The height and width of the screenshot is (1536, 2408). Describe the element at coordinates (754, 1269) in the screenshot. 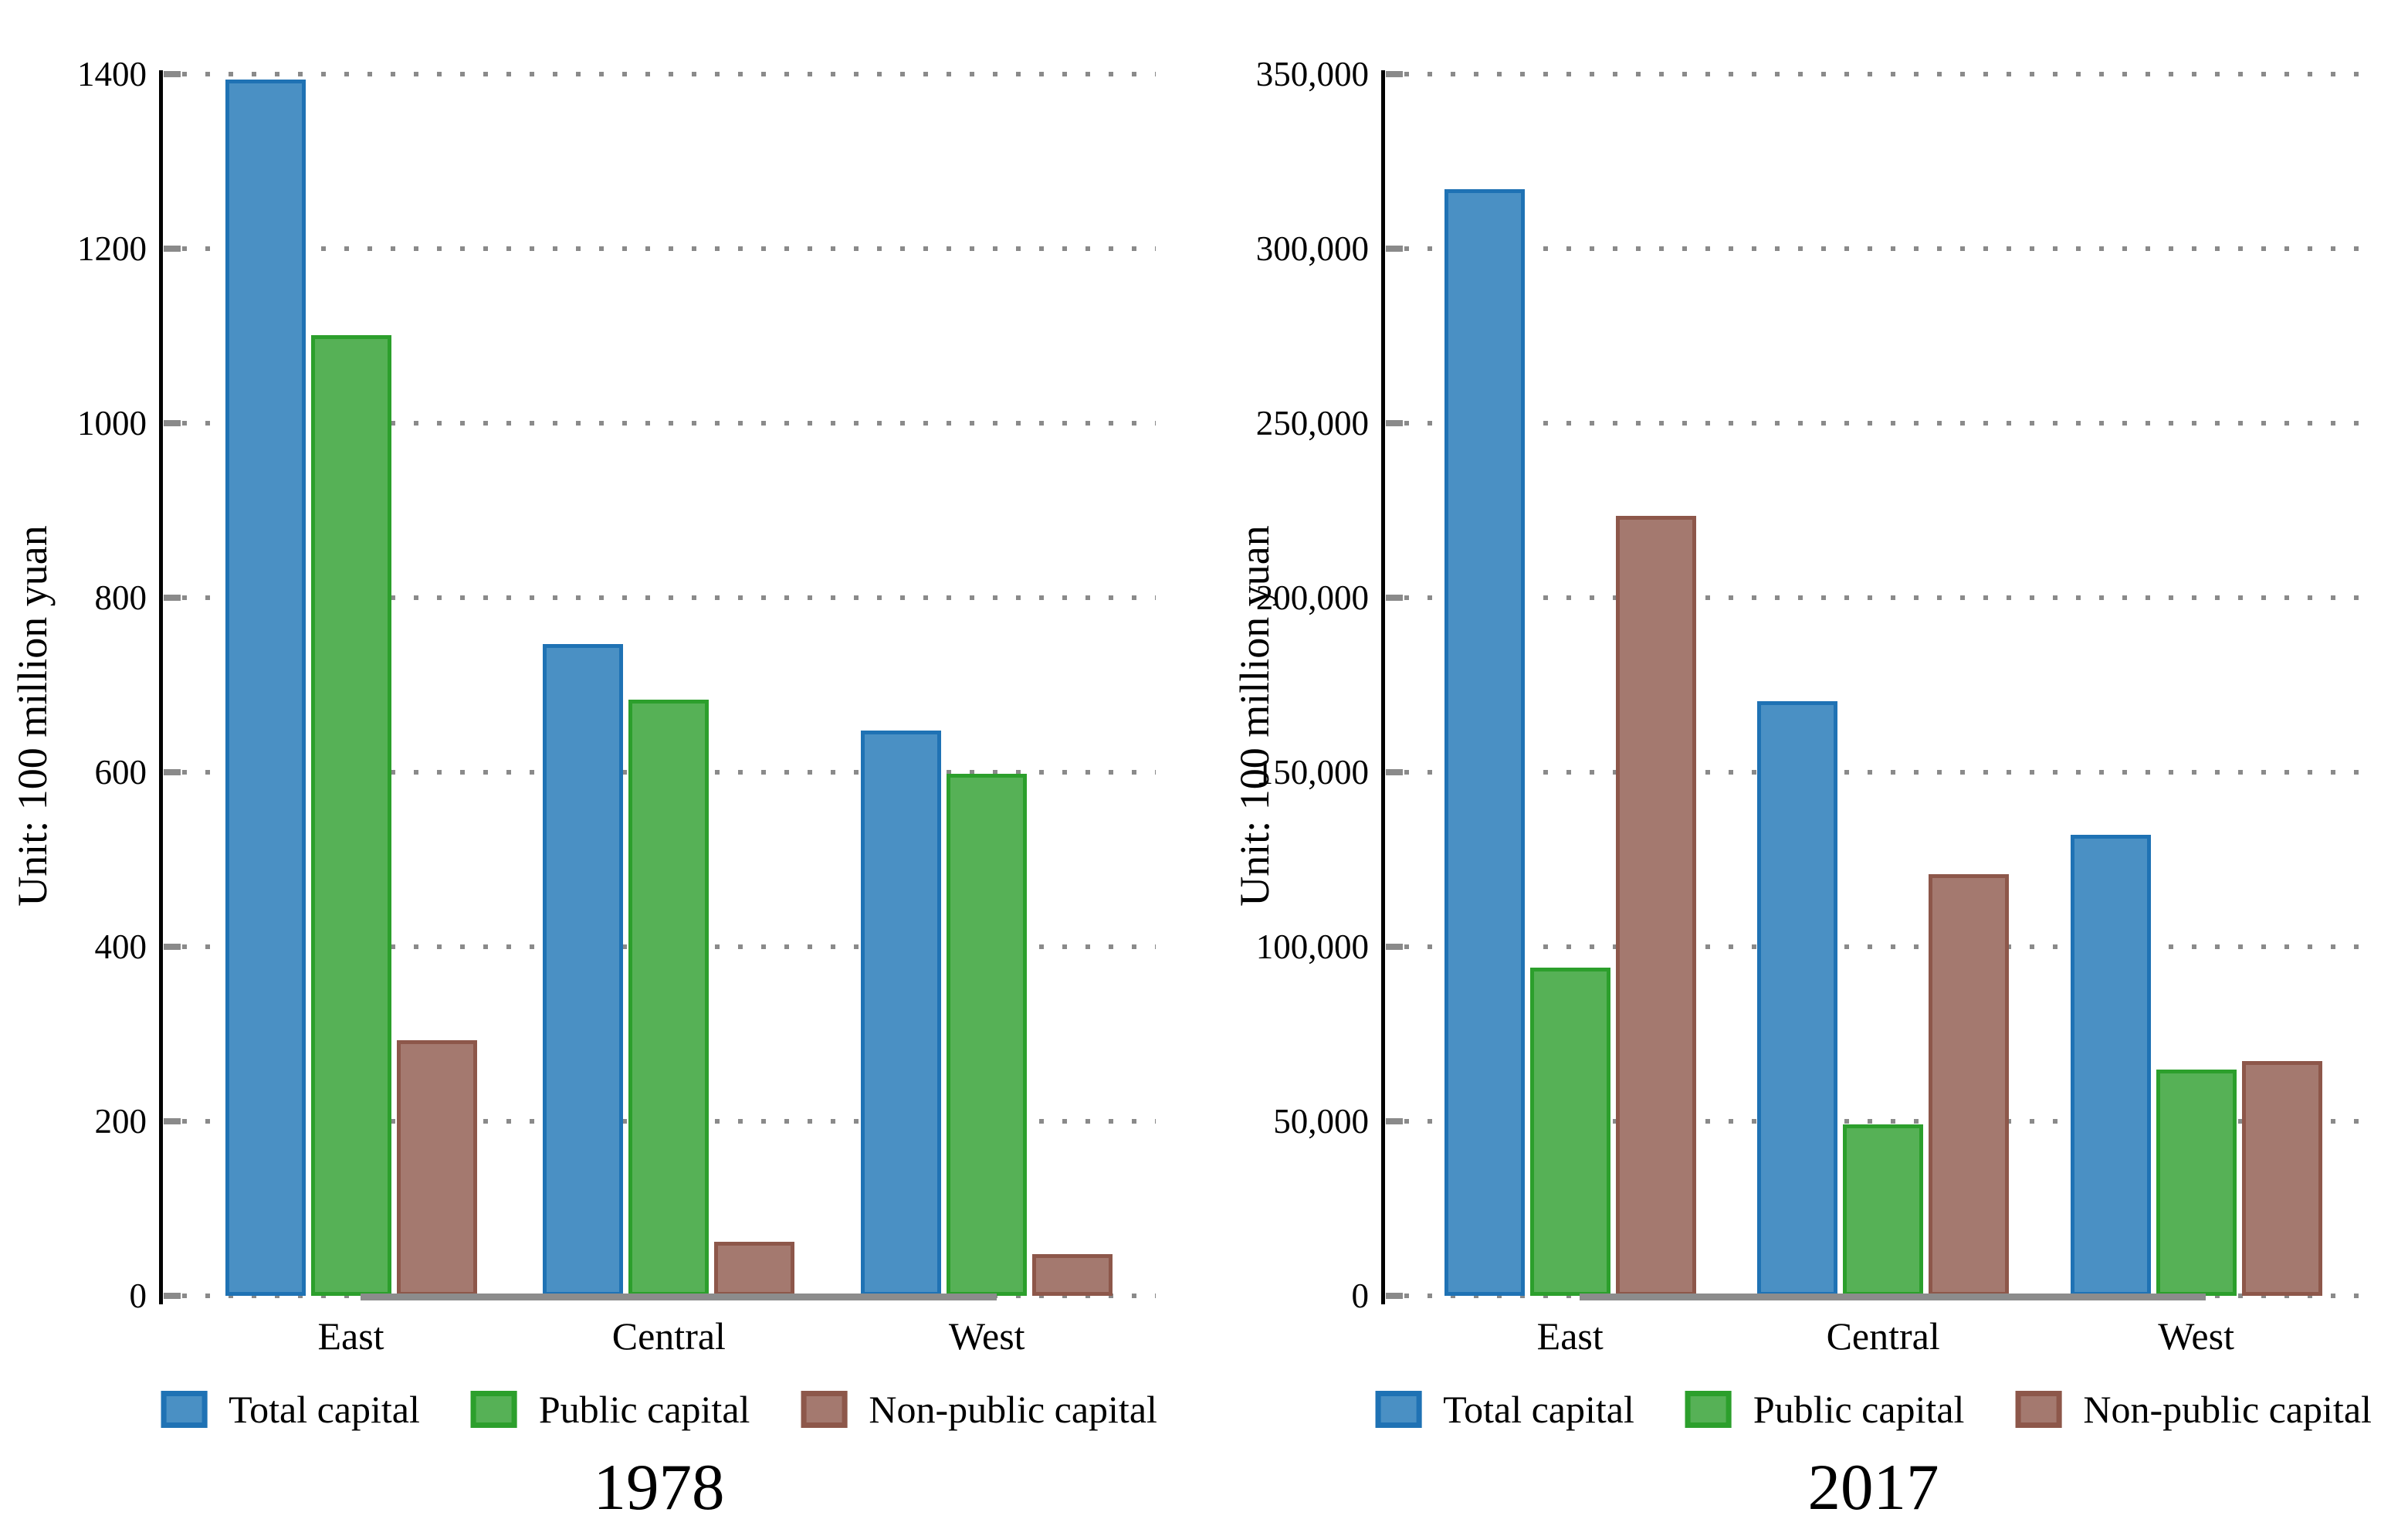

I see `bar-non-public-capital-central` at that location.